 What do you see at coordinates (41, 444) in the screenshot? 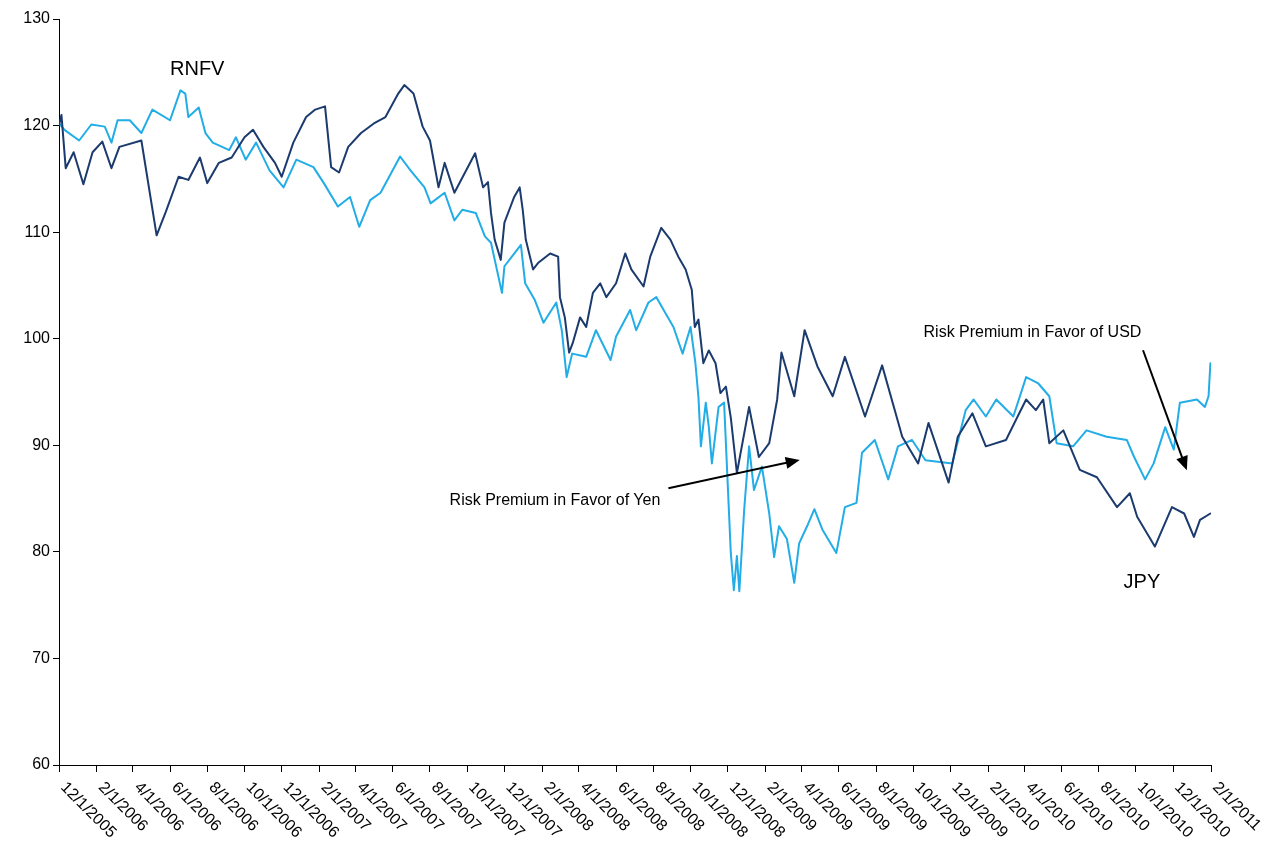
I see `y-tick-label: 90` at bounding box center [41, 444].